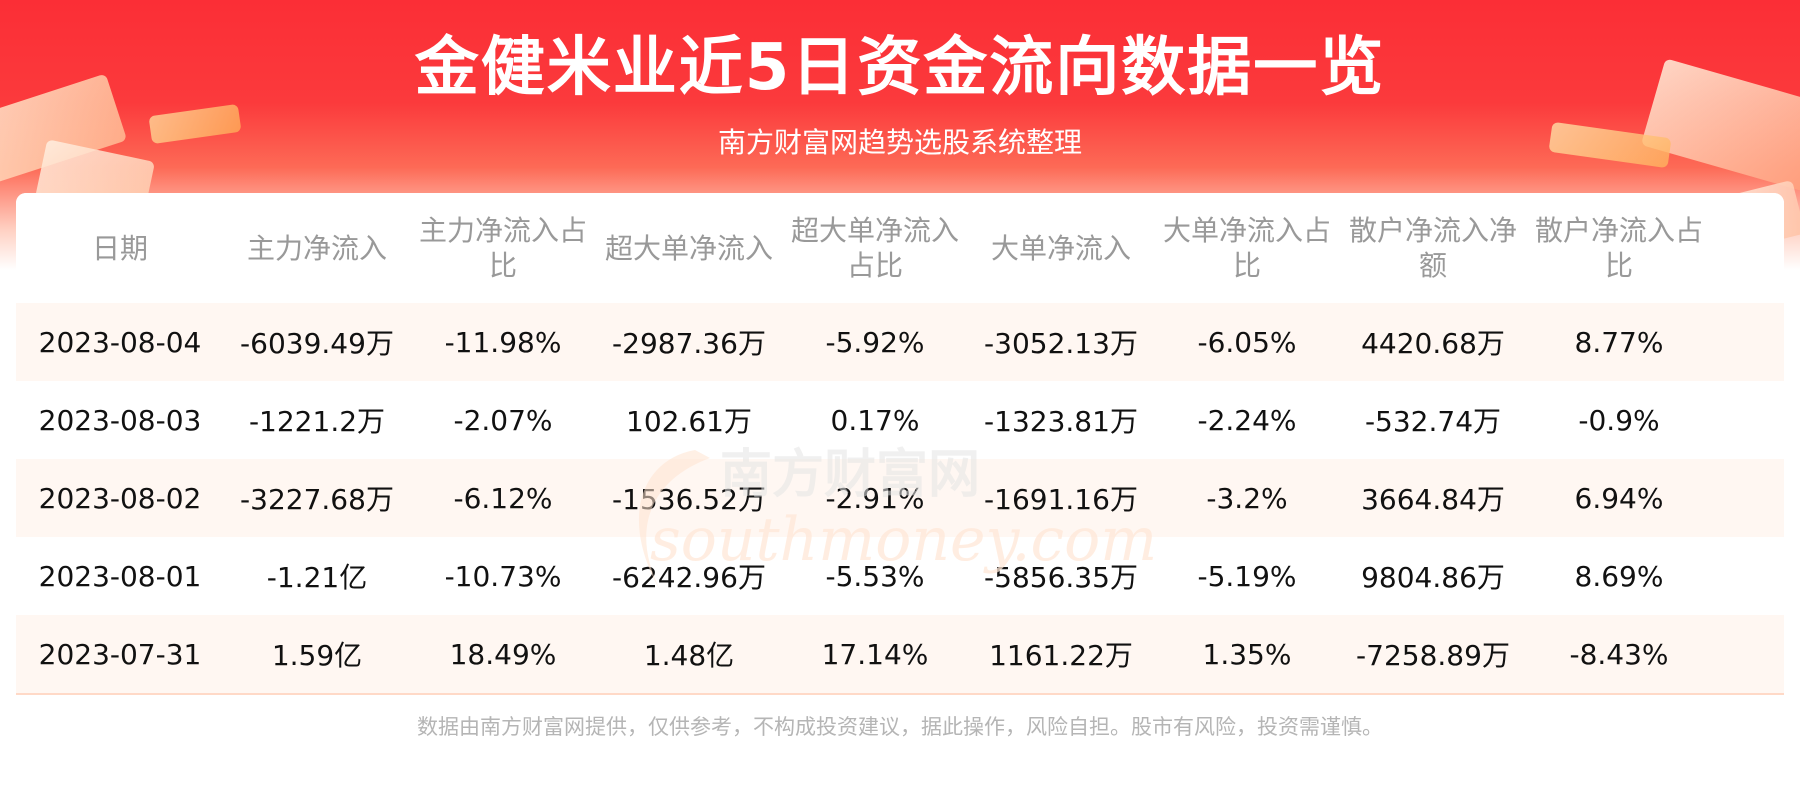 This screenshot has width=1800, height=800. Describe the element at coordinates (875, 576) in the screenshot. I see `table-cell: -5.53%` at that location.